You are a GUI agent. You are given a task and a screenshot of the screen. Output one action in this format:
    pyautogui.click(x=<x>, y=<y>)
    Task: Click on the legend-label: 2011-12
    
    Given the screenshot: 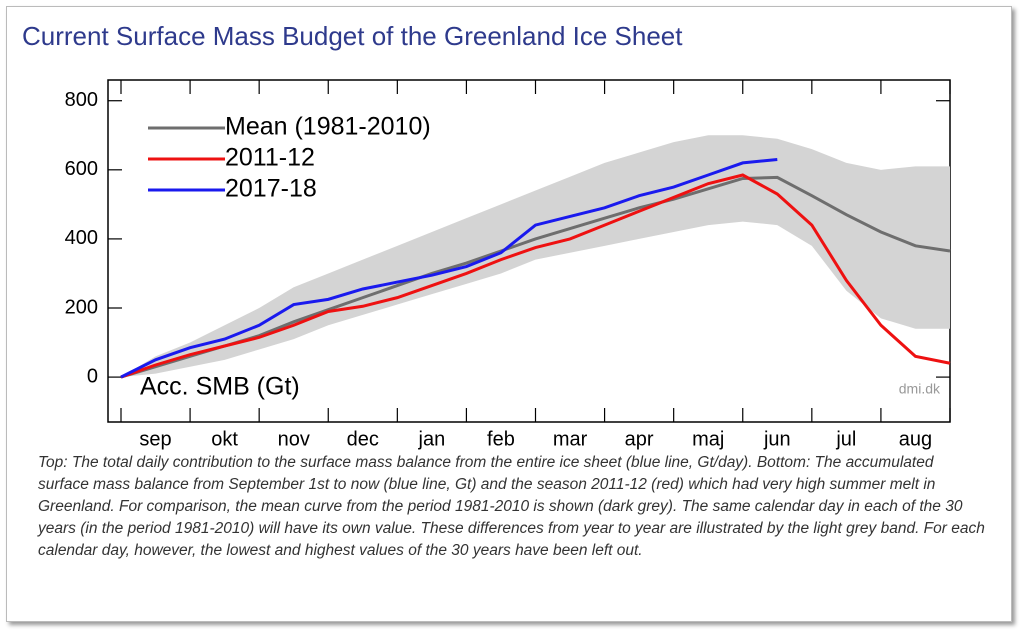 What is the action you would take?
    pyautogui.click(x=270, y=158)
    